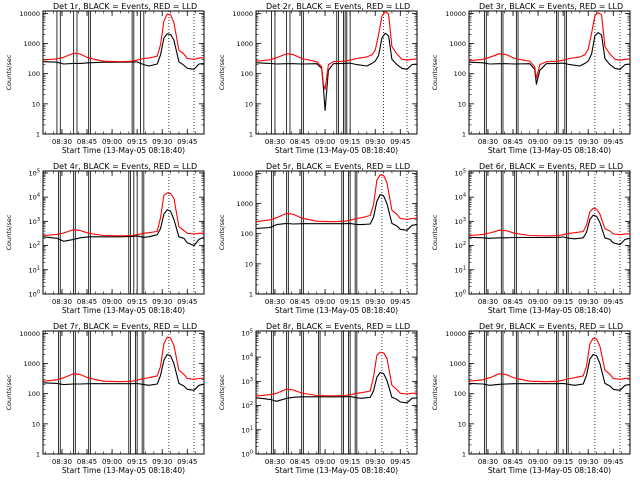 The height and width of the screenshot is (480, 640). Describe the element at coordinates (464, 455) in the screenshot. I see `y-tick-label: 1` at that location.